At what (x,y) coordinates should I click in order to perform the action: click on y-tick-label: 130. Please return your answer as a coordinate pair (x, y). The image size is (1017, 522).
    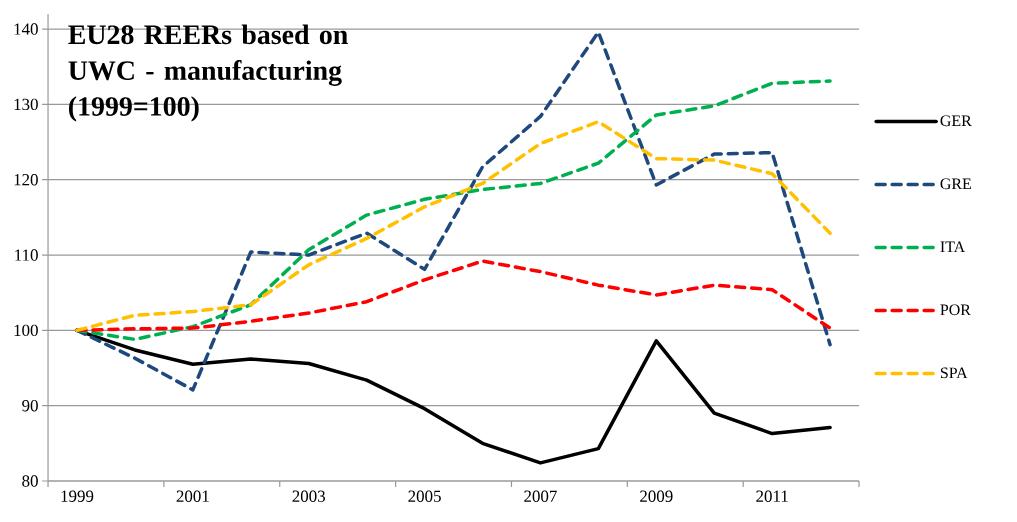
    Looking at the image, I should click on (26, 104).